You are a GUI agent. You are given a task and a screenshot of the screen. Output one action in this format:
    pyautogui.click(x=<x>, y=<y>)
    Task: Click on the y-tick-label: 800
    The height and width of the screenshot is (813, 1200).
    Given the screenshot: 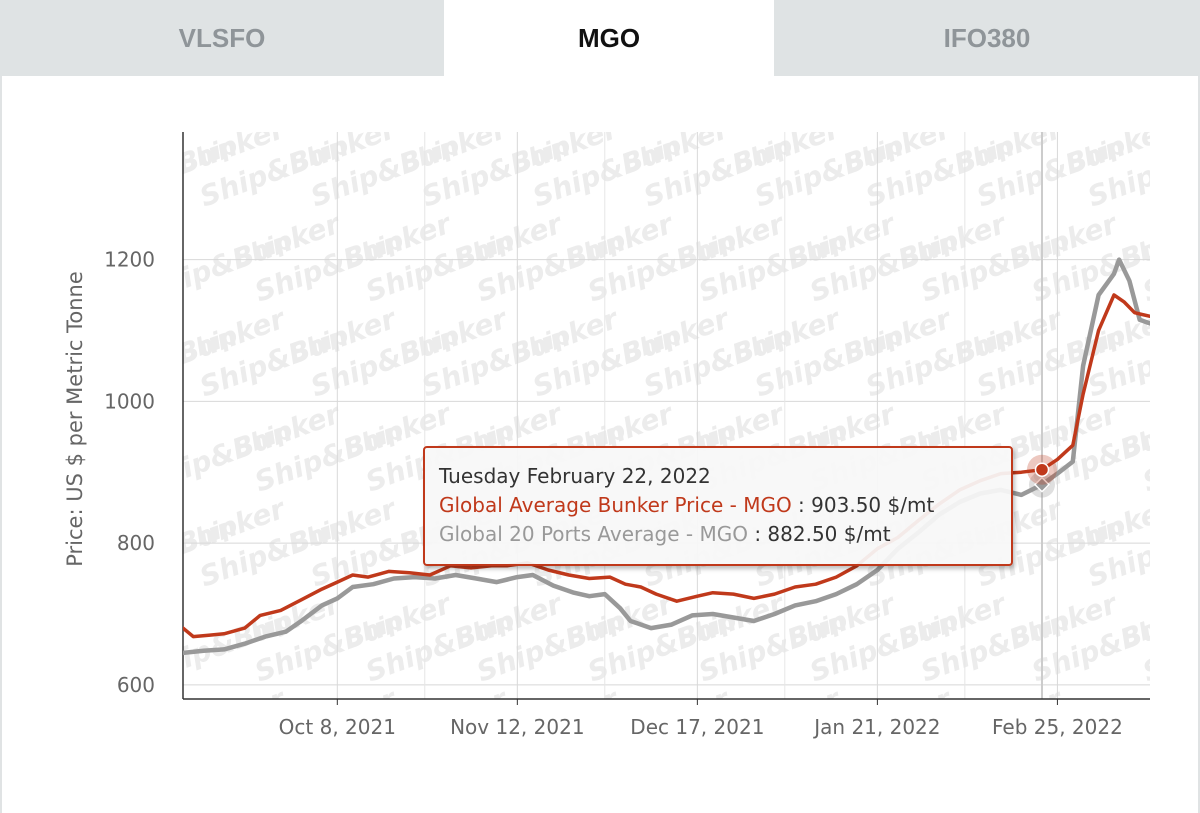 What is the action you would take?
    pyautogui.click(x=136, y=543)
    